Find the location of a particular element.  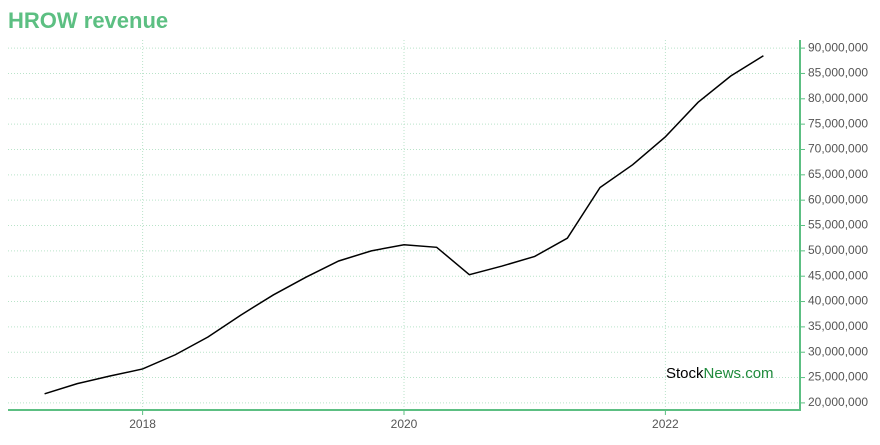

y-tick-label: 80,000,000 is located at coordinates (838, 98).